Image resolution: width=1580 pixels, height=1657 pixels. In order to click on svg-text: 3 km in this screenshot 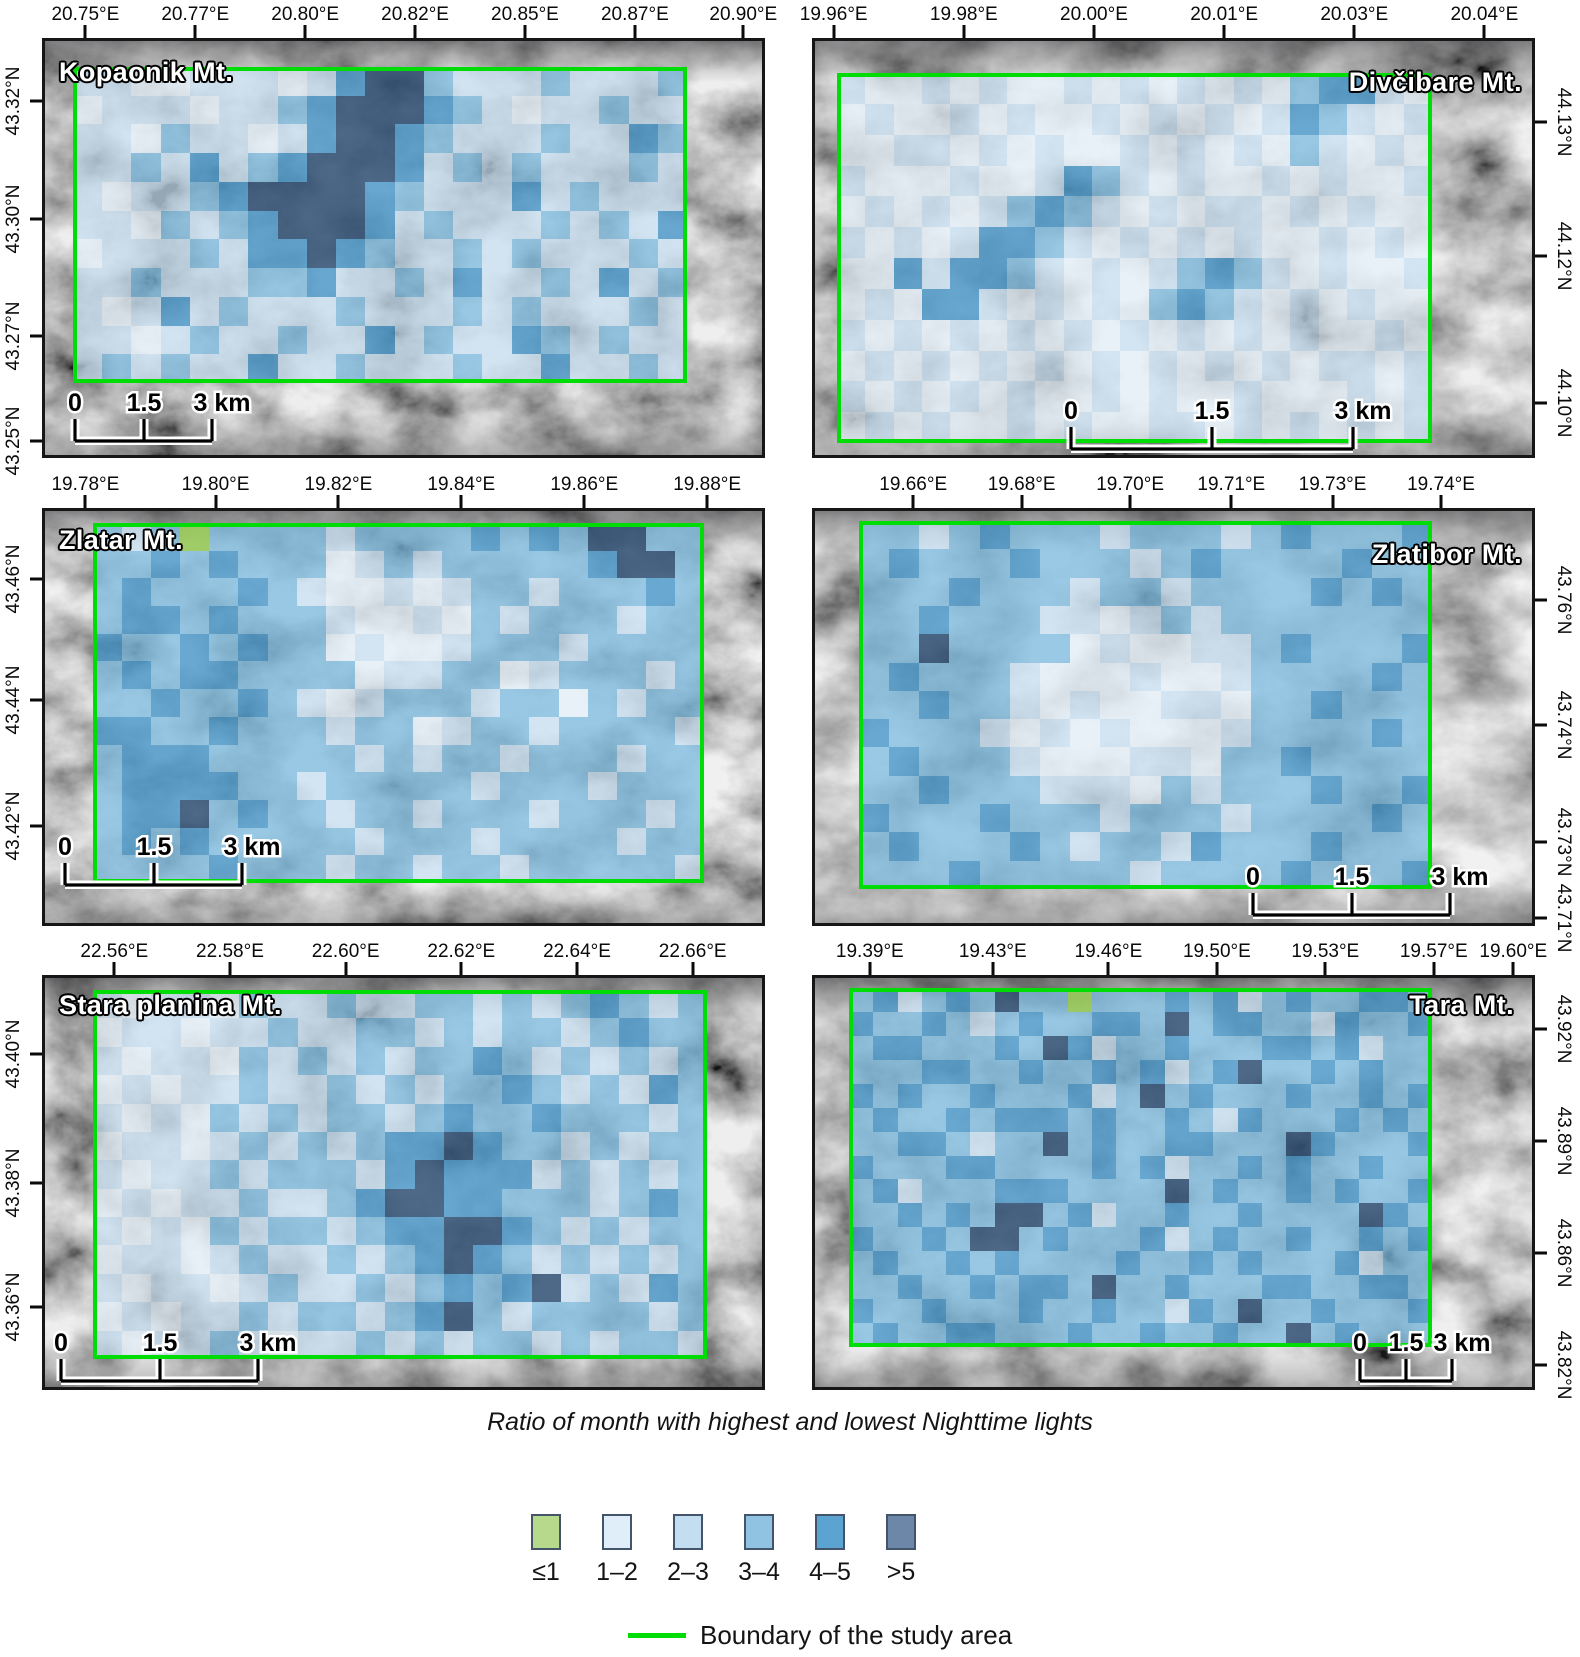, I will do `click(1460, 877)`.